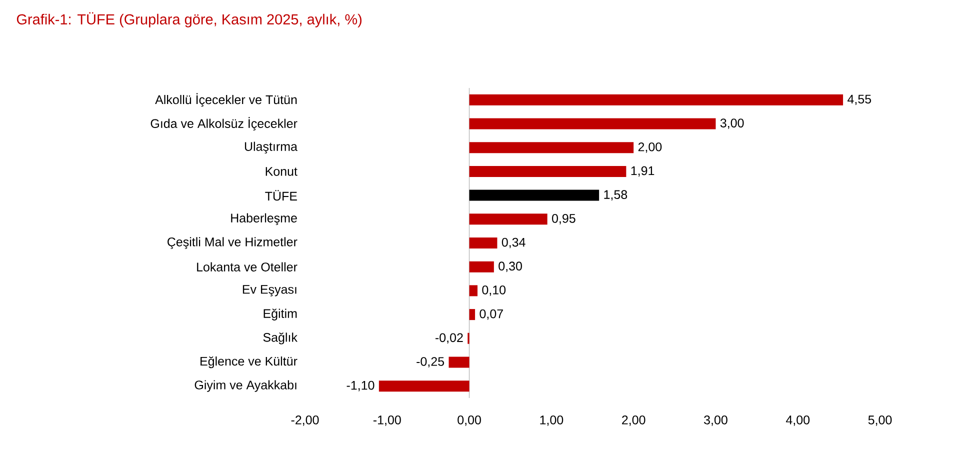 The height and width of the screenshot is (460, 960). I want to click on x-tick-label: 4,00, so click(798, 421).